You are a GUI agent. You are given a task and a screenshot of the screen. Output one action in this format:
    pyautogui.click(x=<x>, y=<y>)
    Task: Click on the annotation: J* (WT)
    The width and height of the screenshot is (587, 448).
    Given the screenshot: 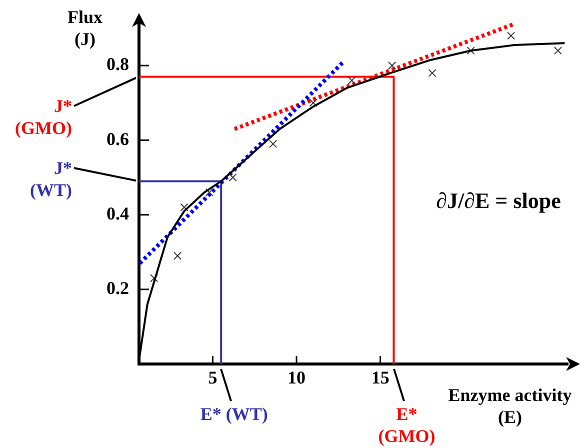 What is the action you would take?
    pyautogui.click(x=50, y=179)
    